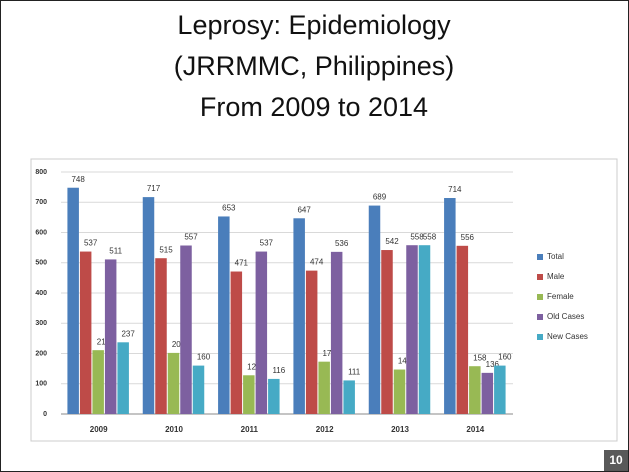  I want to click on page-number: 10, so click(616, 460).